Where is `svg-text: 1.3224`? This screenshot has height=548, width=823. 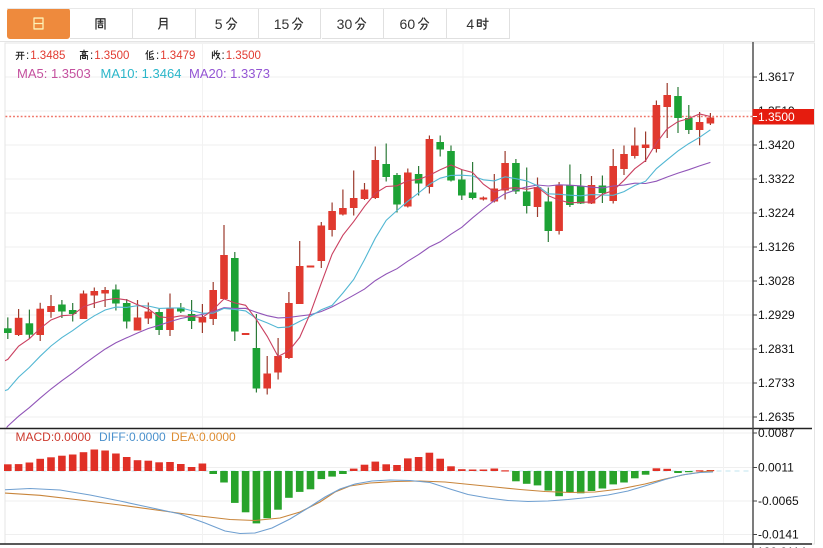
svg-text: 1.3224 is located at coordinates (776, 213).